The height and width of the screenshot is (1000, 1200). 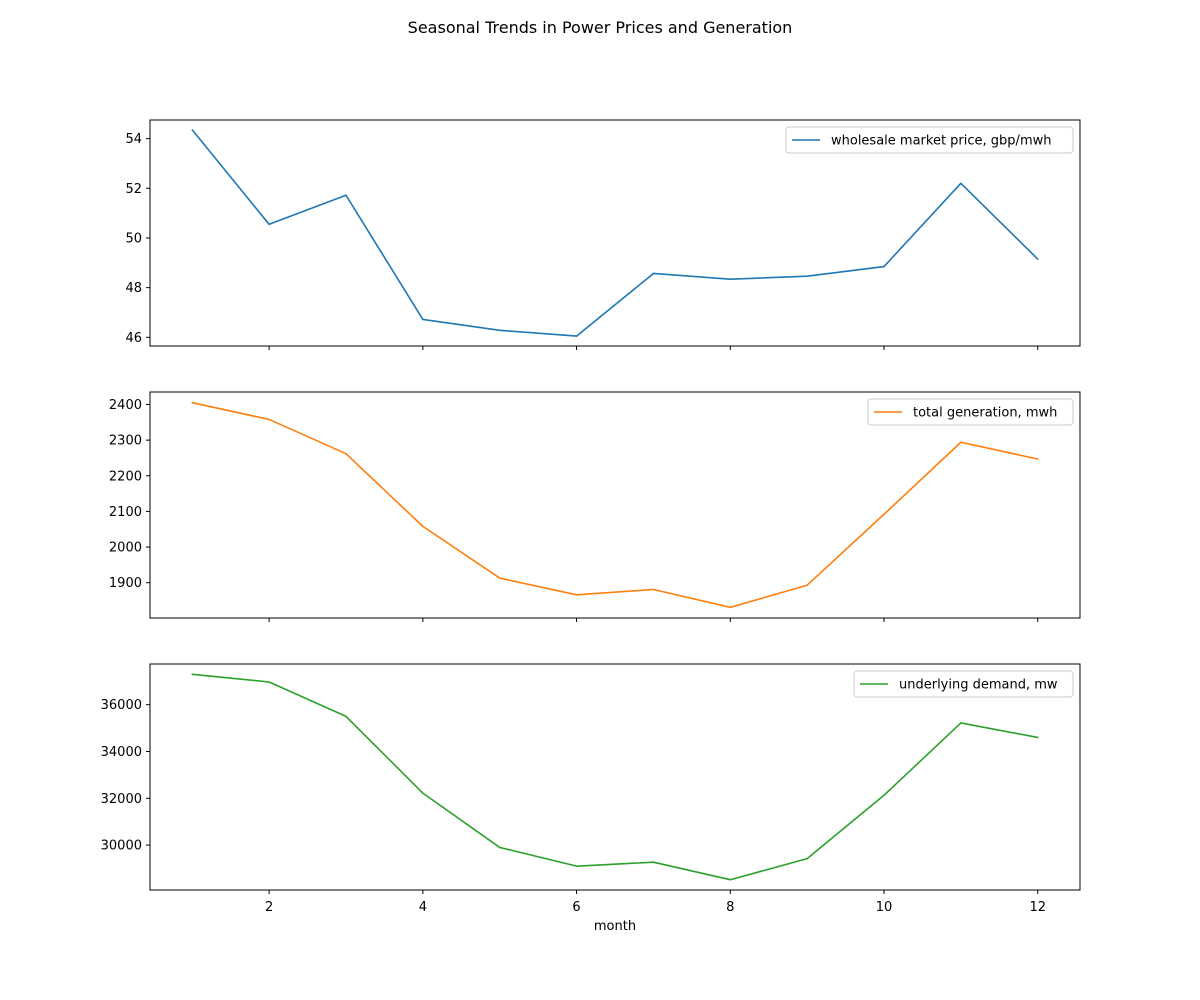 I want to click on x-tick-label: 6, so click(x=576, y=907).